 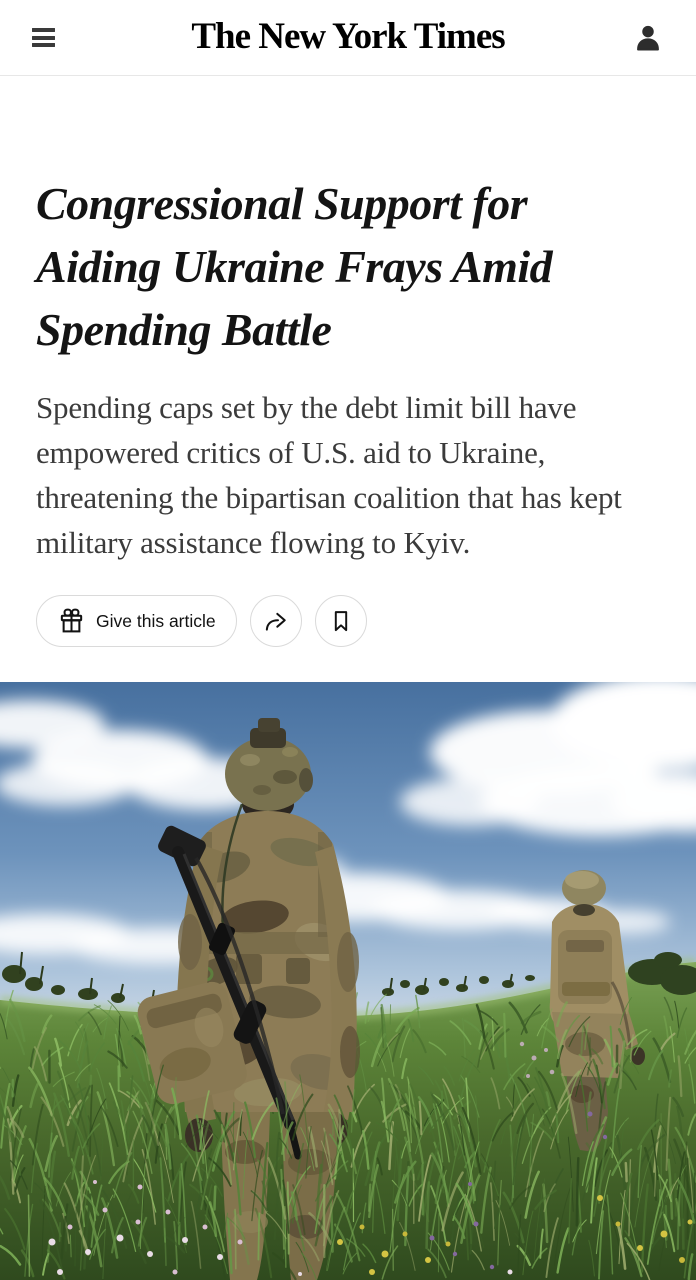 I want to click on account-button, so click(x=648, y=38).